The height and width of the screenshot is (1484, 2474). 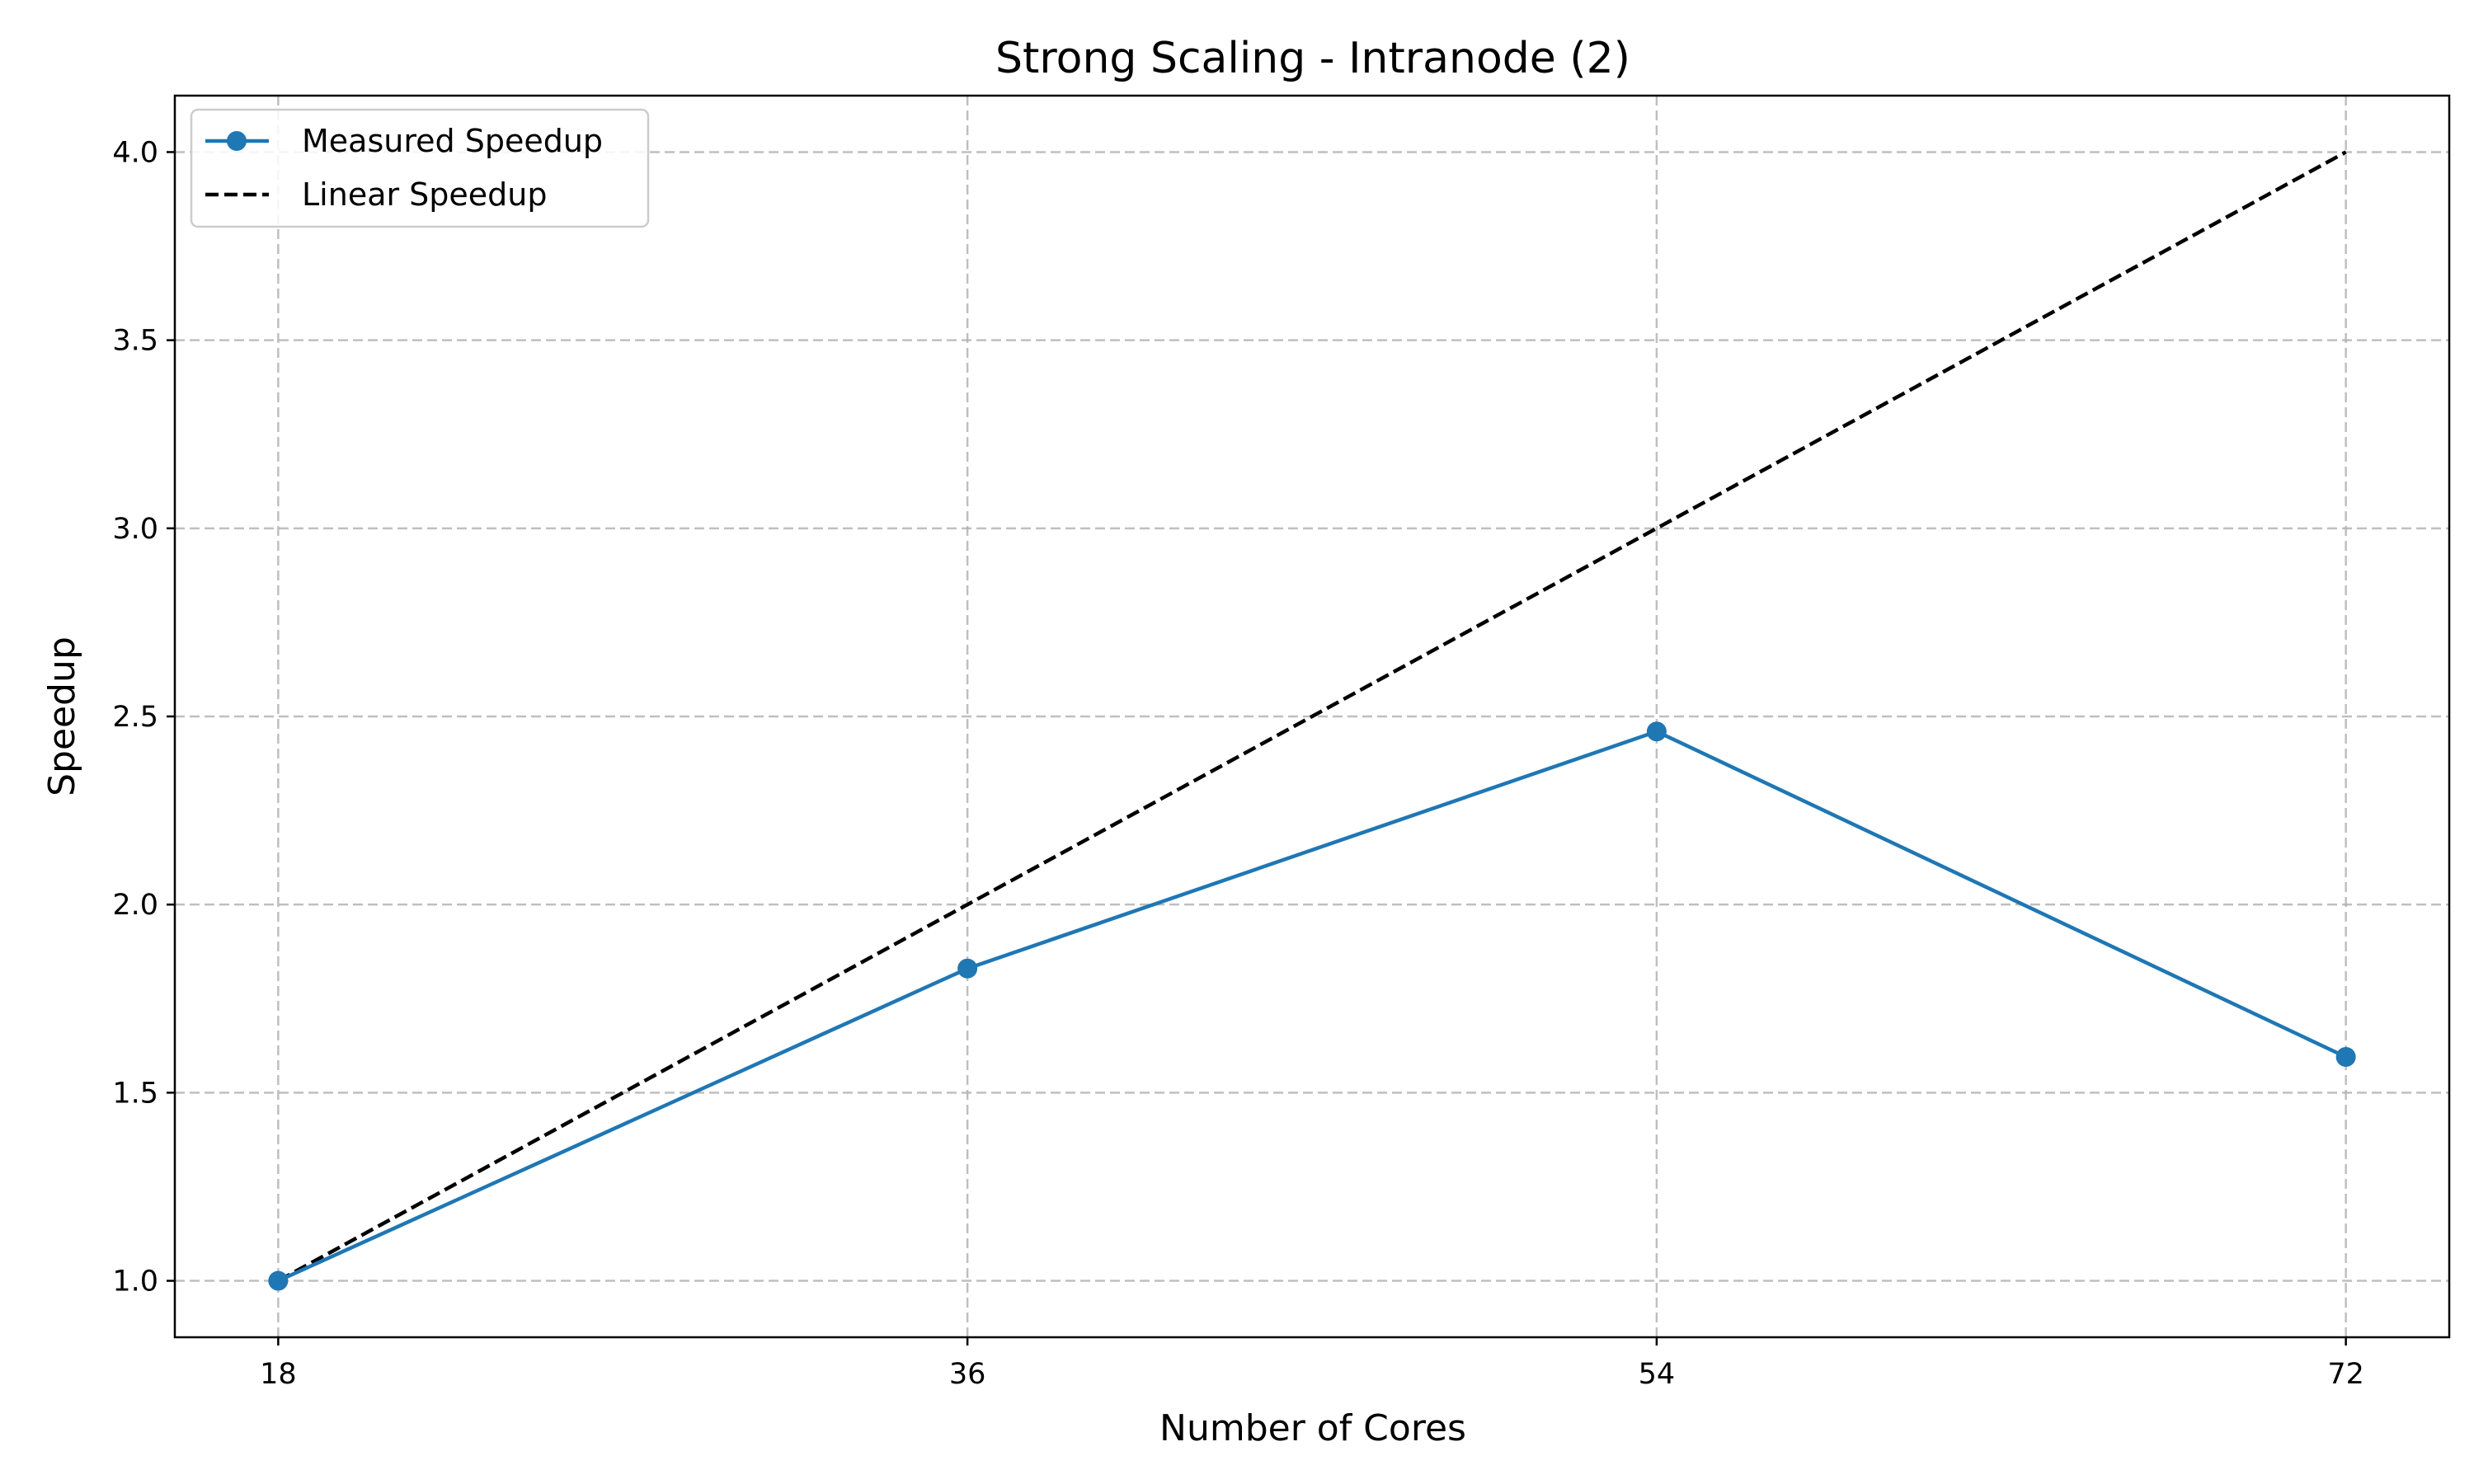 What do you see at coordinates (1657, 1374) in the screenshot?
I see `x-tick-label: 54` at bounding box center [1657, 1374].